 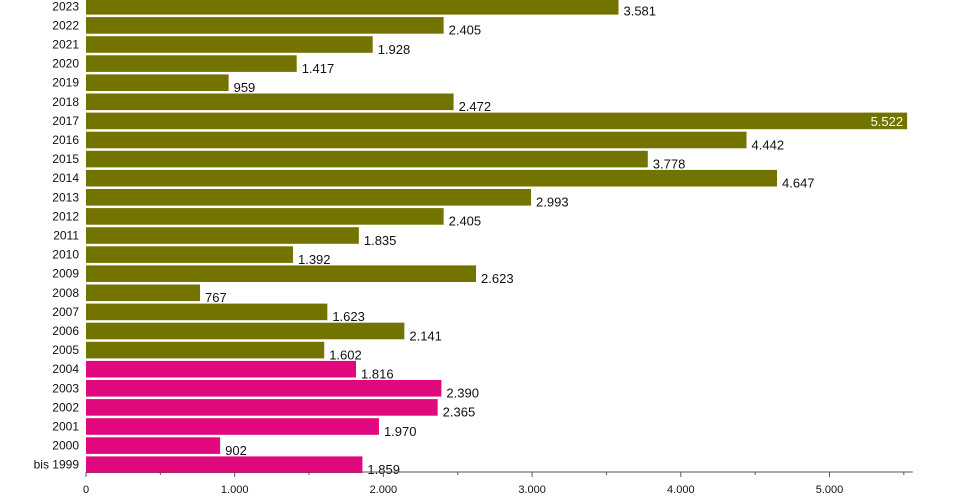 I want to click on x-tick-label: 3.000, so click(x=532, y=490).